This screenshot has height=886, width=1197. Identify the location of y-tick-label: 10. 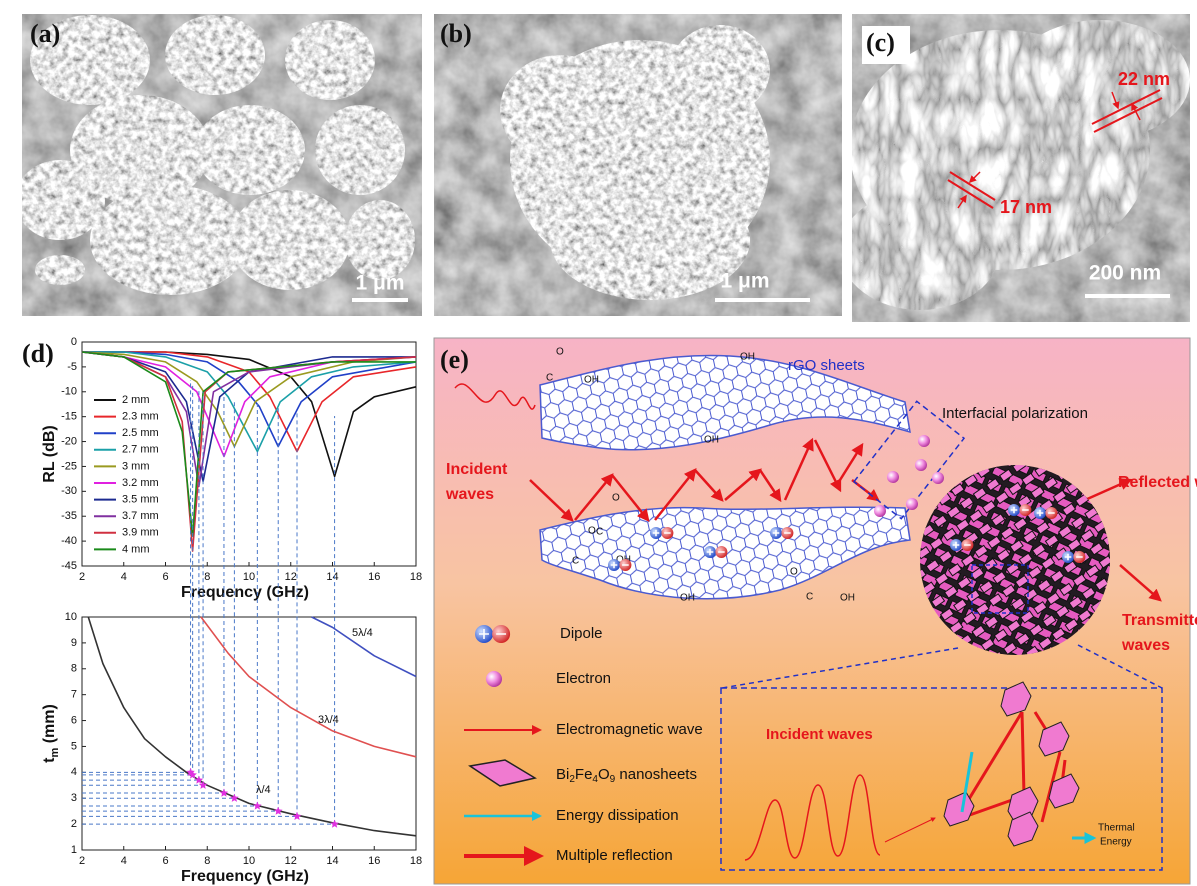
(71, 617).